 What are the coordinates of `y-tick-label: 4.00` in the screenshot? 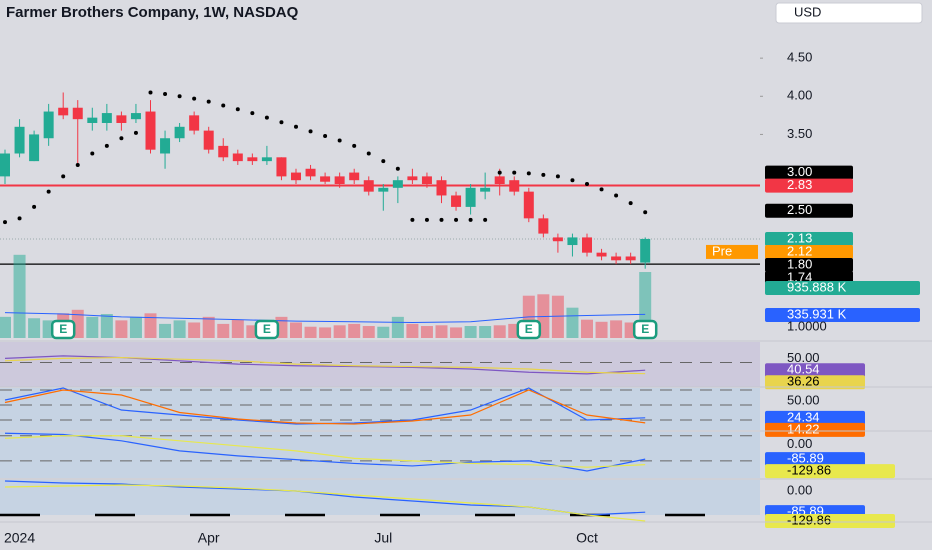 It's located at (799, 95).